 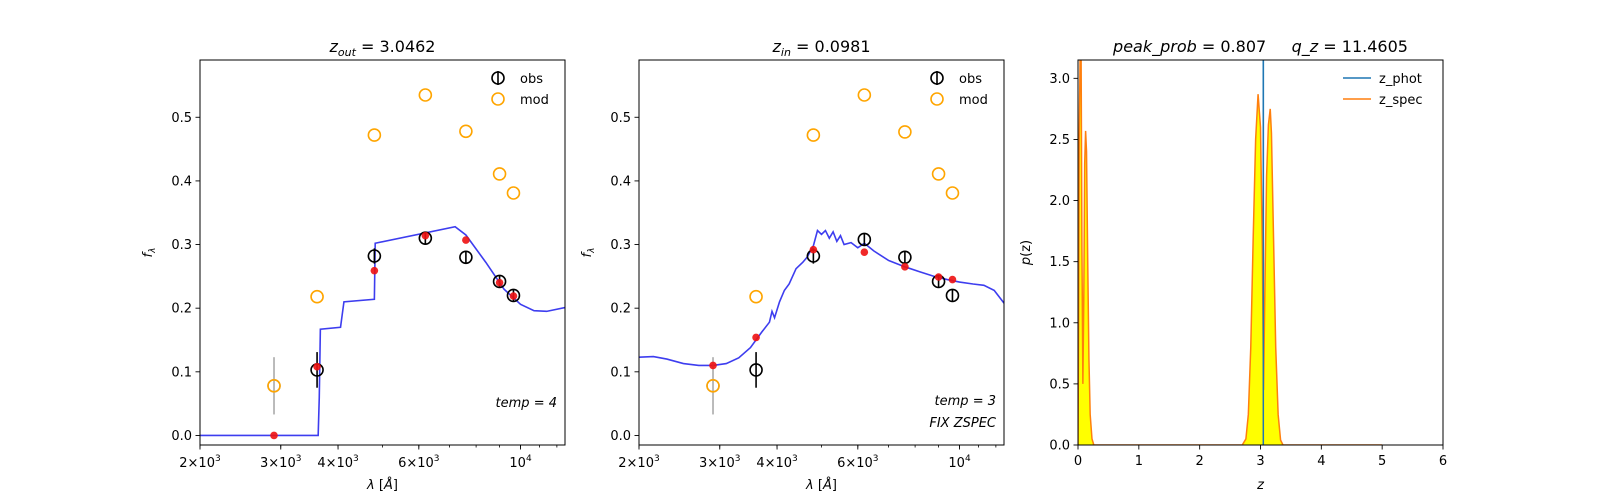 I want to click on x-tick-label: 4, so click(x=1321, y=461).